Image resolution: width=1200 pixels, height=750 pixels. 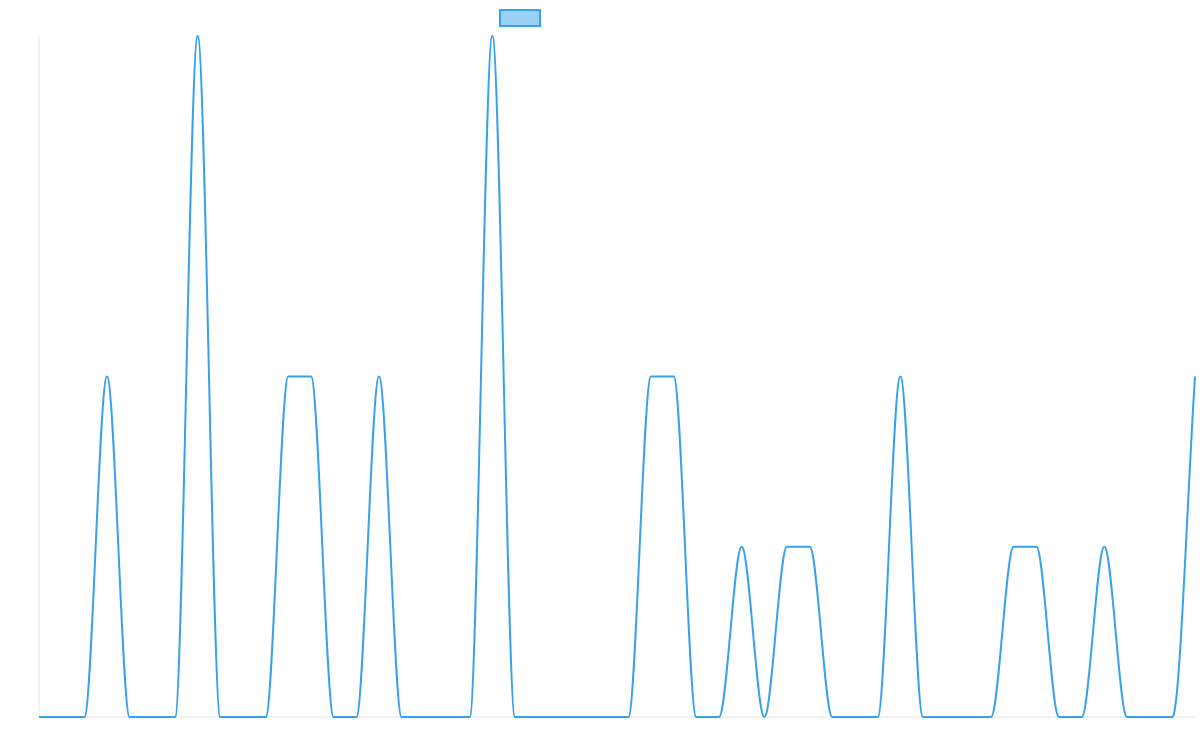 I want to click on legend-swatch, so click(x=520, y=18).